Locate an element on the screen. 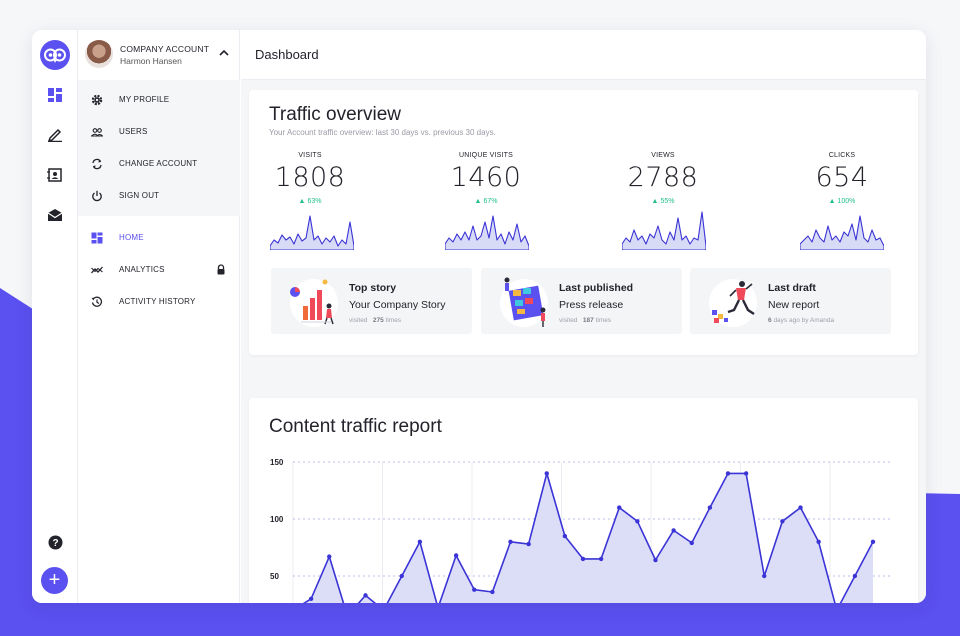  story-title: Last published is located at coordinates (596, 288).